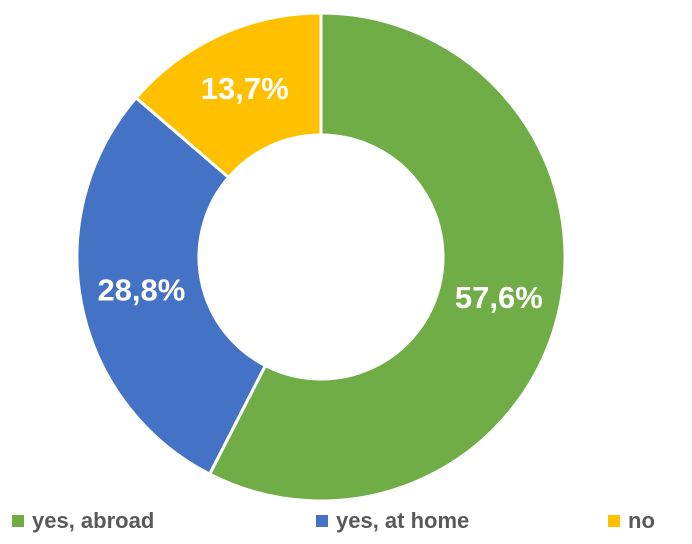 The width and height of the screenshot is (692, 544). Describe the element at coordinates (245, 88) in the screenshot. I see `value-label: 13,7%` at that location.